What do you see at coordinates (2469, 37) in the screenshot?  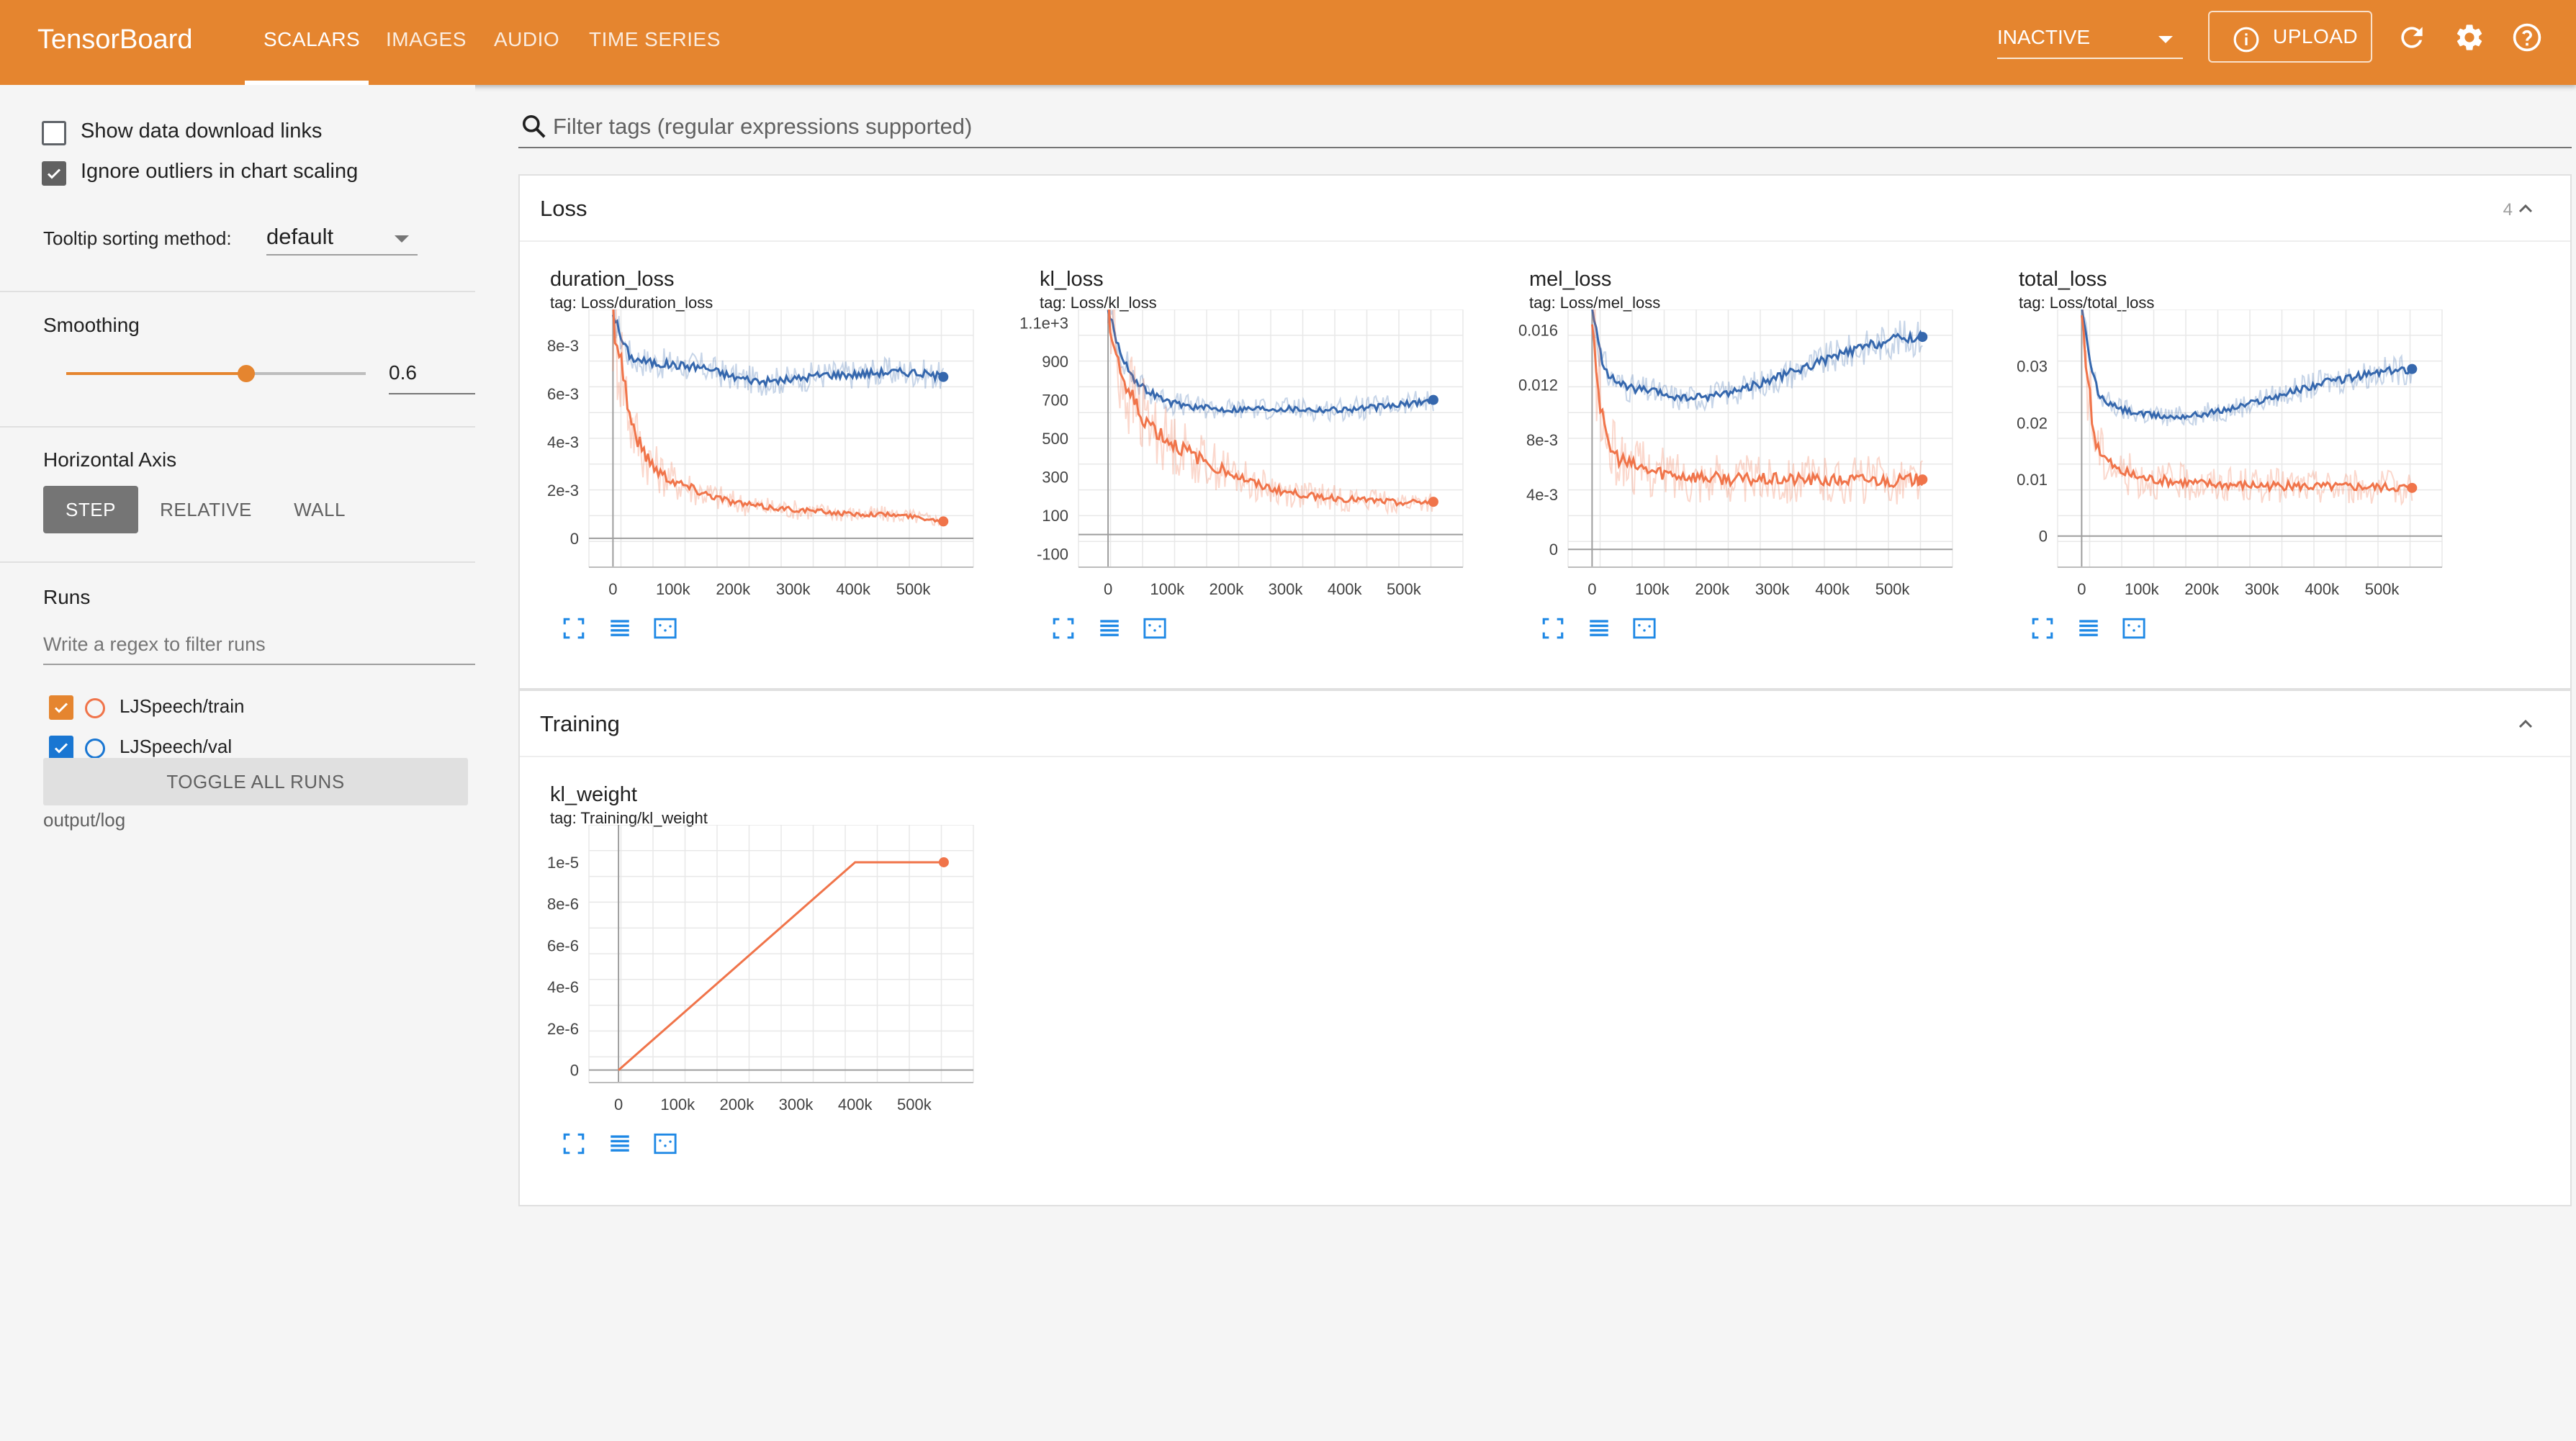 I see `settings-gear-icon` at bounding box center [2469, 37].